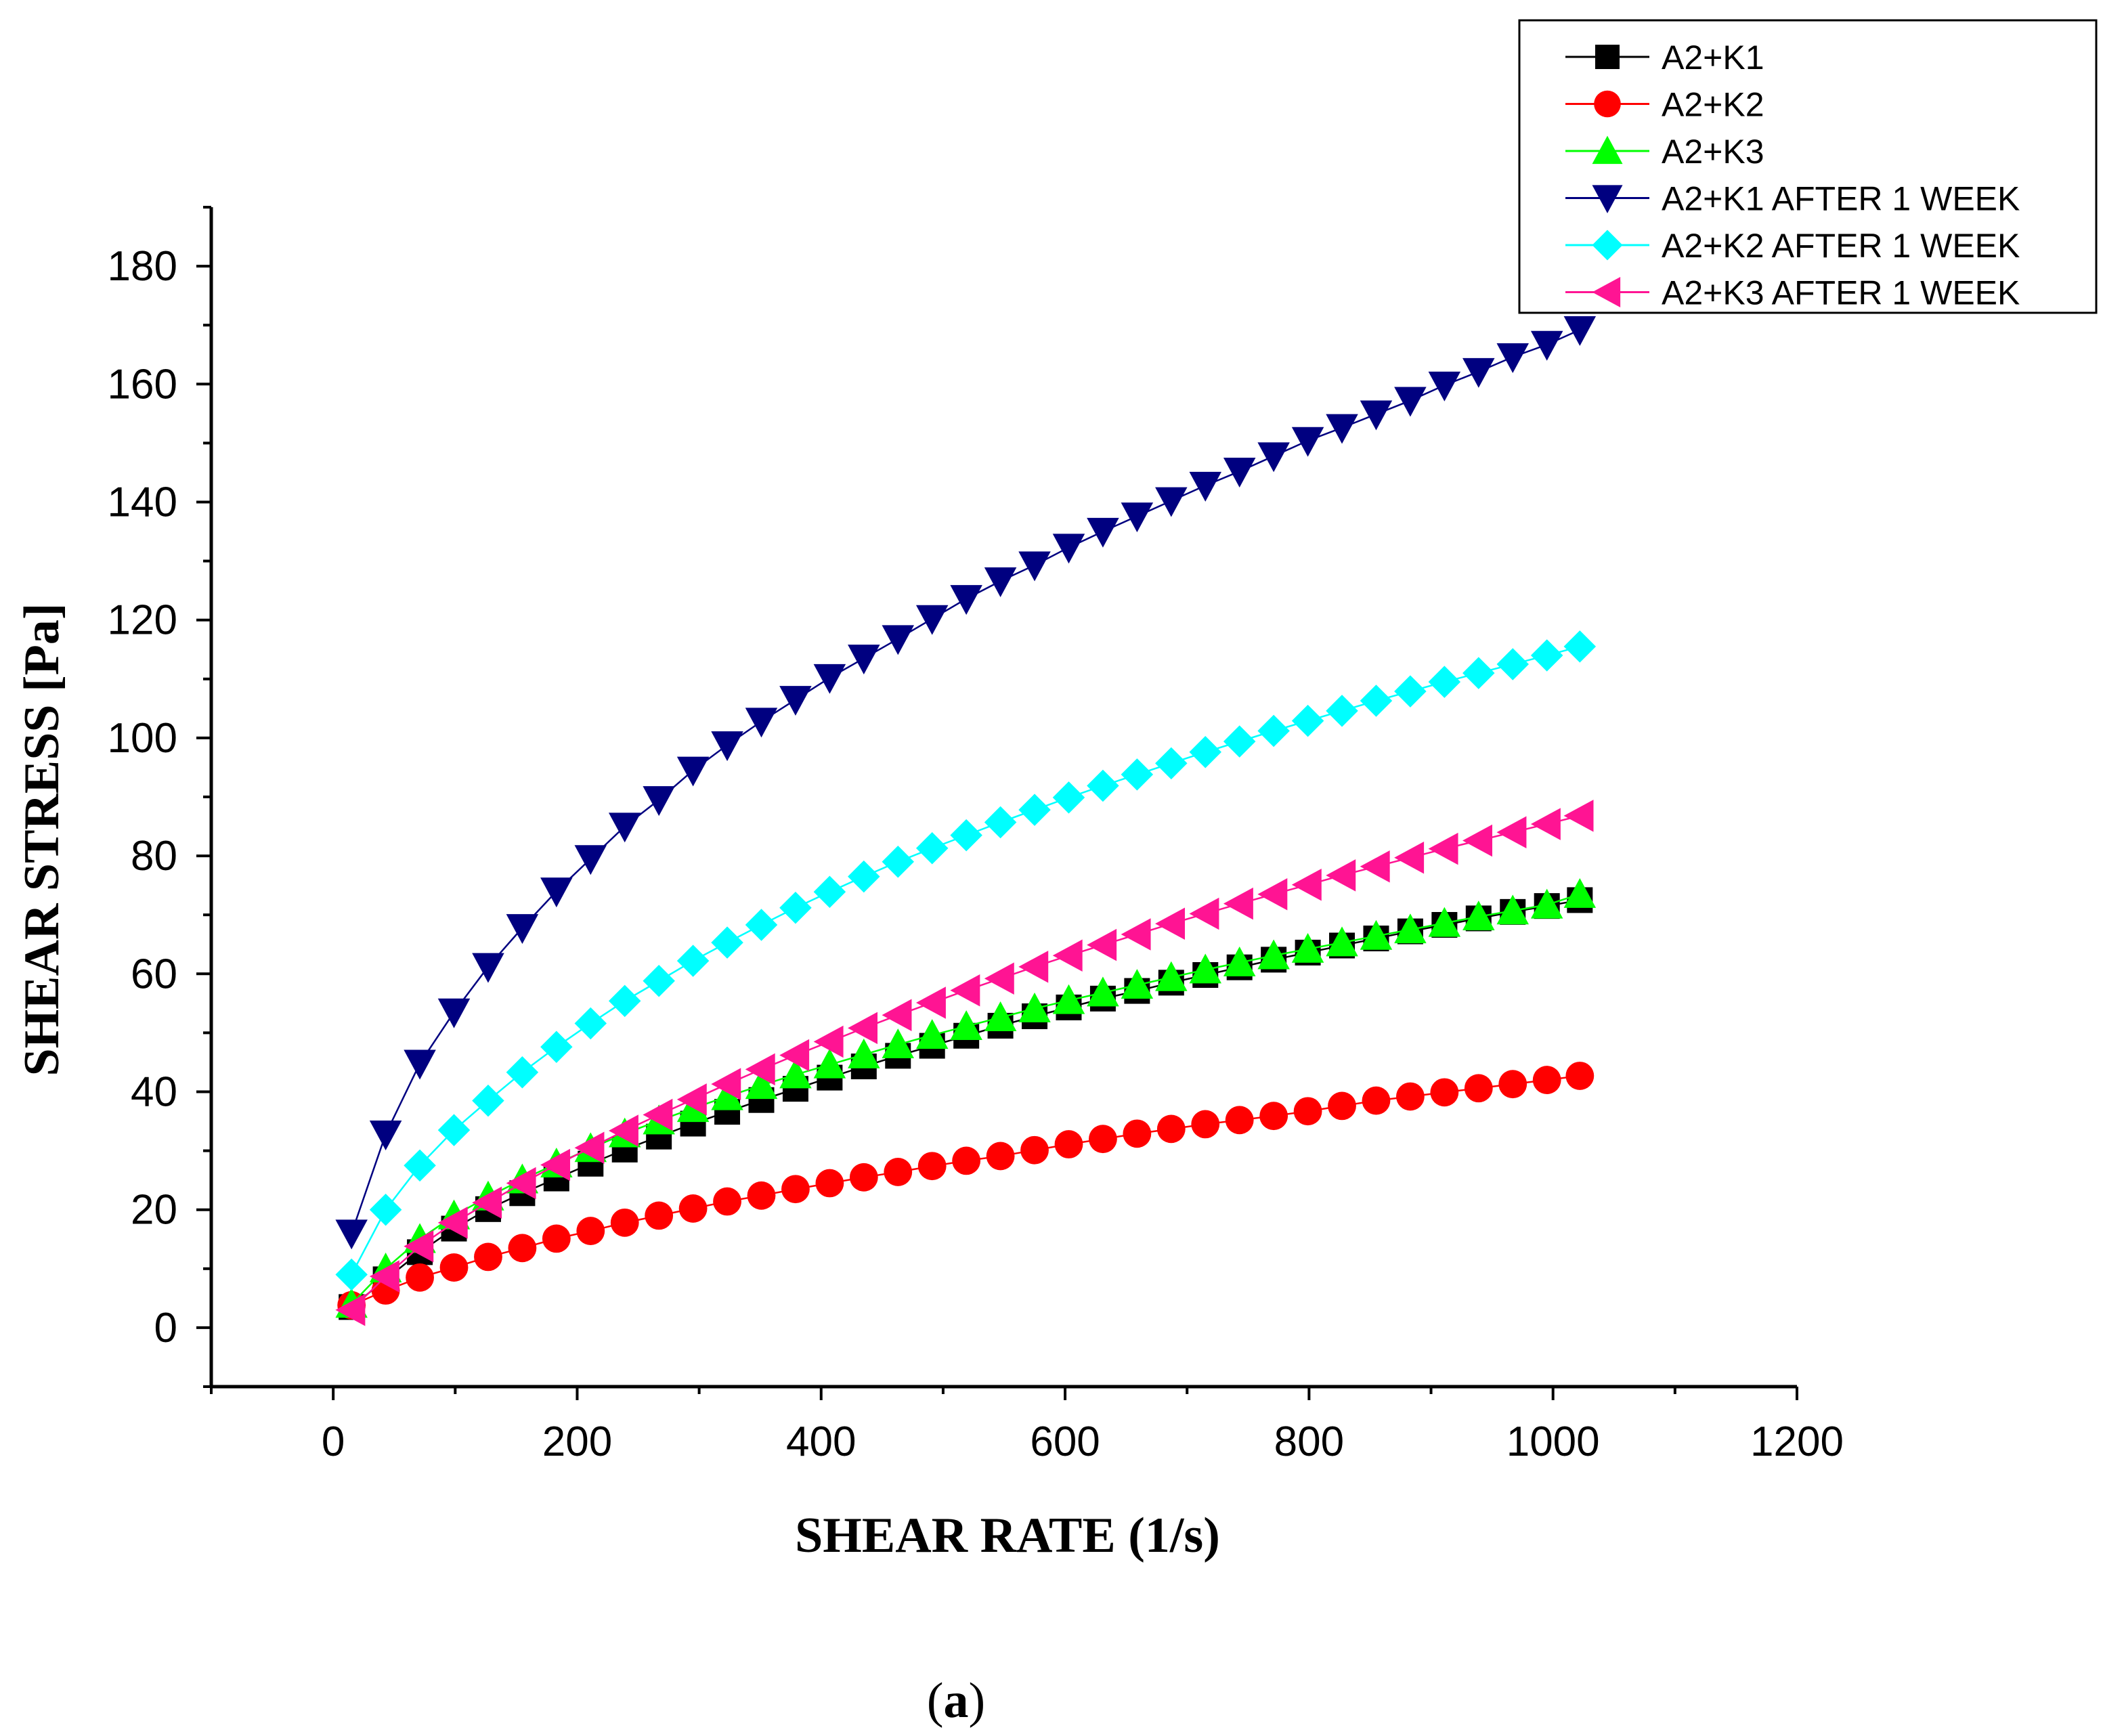  I want to click on x-tick-label: 0, so click(333, 1441).